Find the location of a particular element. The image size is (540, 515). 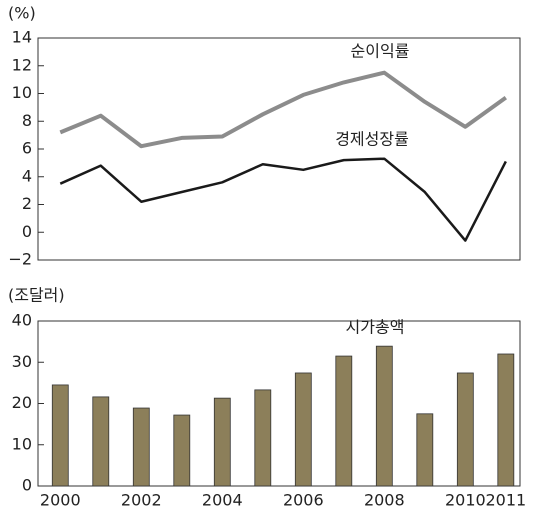

x-tick-label: 2002 is located at coordinates (141, 500).